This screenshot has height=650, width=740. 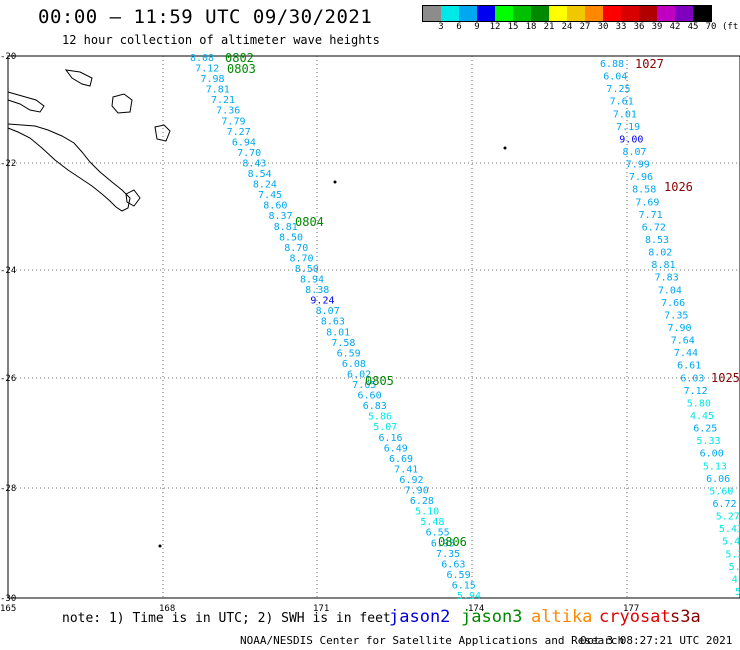 What do you see at coordinates (338, 332) in the screenshot?
I see `wave-height-value: 8.01` at bounding box center [338, 332].